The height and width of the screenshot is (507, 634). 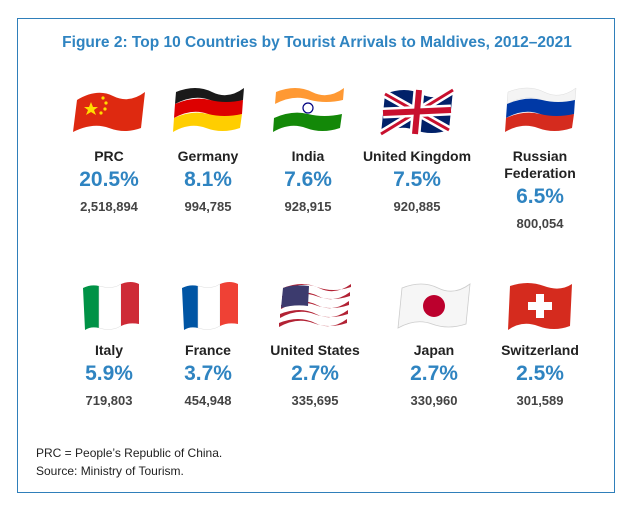 I want to click on country-name: Japan, so click(x=434, y=350).